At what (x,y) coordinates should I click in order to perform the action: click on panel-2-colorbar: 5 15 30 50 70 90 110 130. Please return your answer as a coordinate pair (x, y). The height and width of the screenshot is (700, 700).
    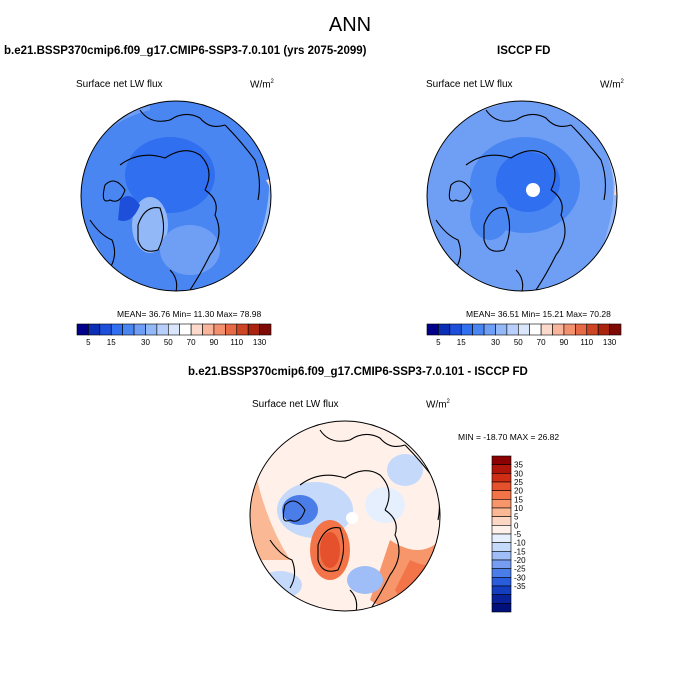
    Looking at the image, I should click on (524, 335).